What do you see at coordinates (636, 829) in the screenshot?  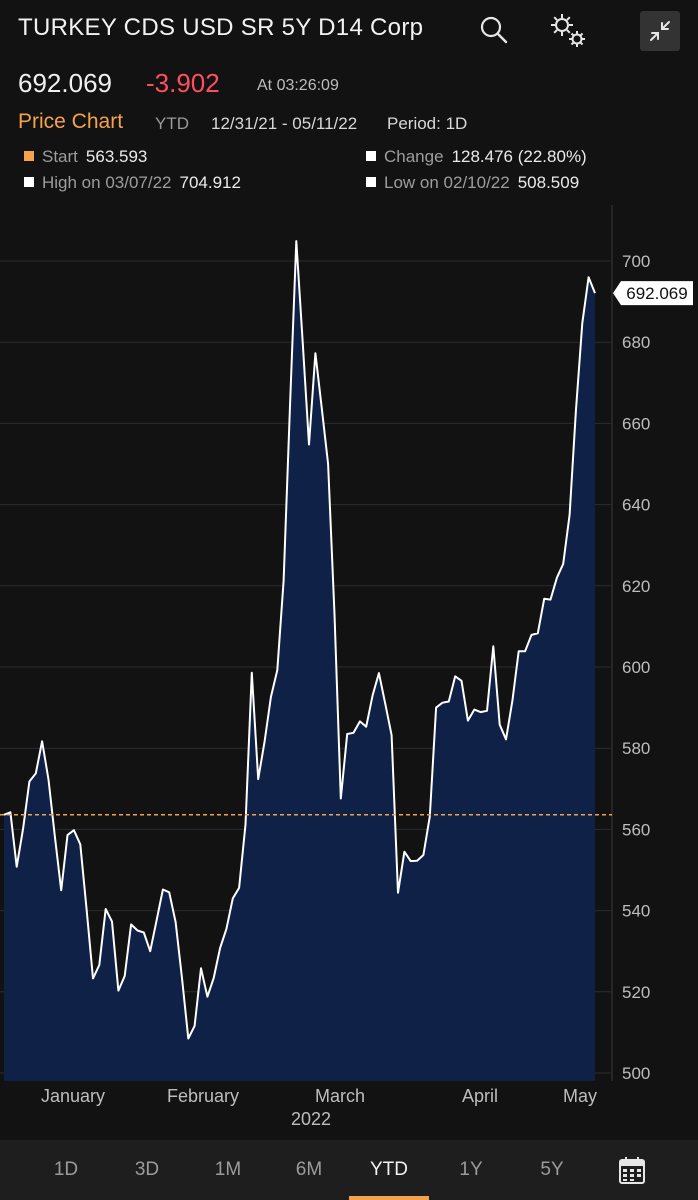 I see `y-tick-label: 560` at bounding box center [636, 829].